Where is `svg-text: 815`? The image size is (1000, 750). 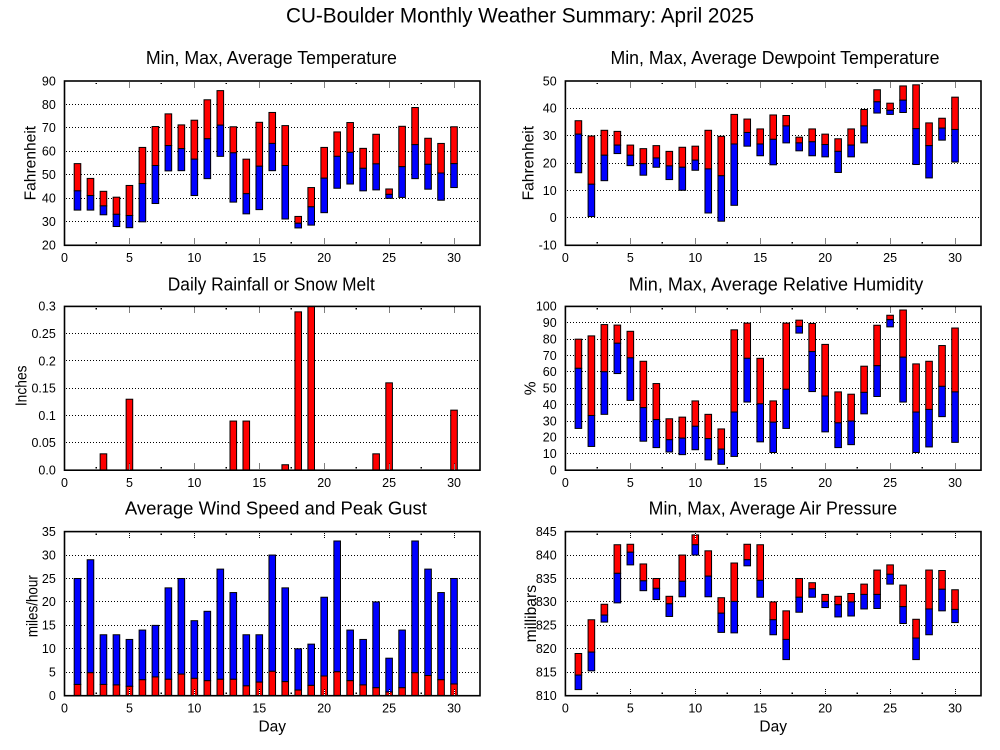
svg-text: 815 is located at coordinates (546, 673).